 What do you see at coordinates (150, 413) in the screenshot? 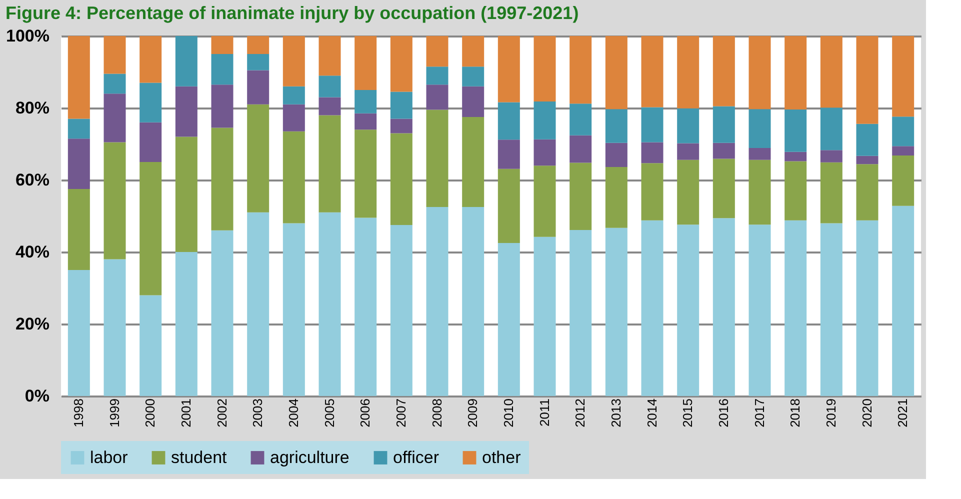
I see `x-tick-label: 2000` at bounding box center [150, 413].